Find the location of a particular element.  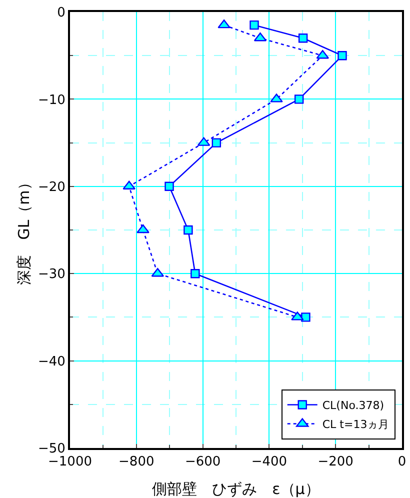

x-tick-label: −1000 is located at coordinates (70, 462).